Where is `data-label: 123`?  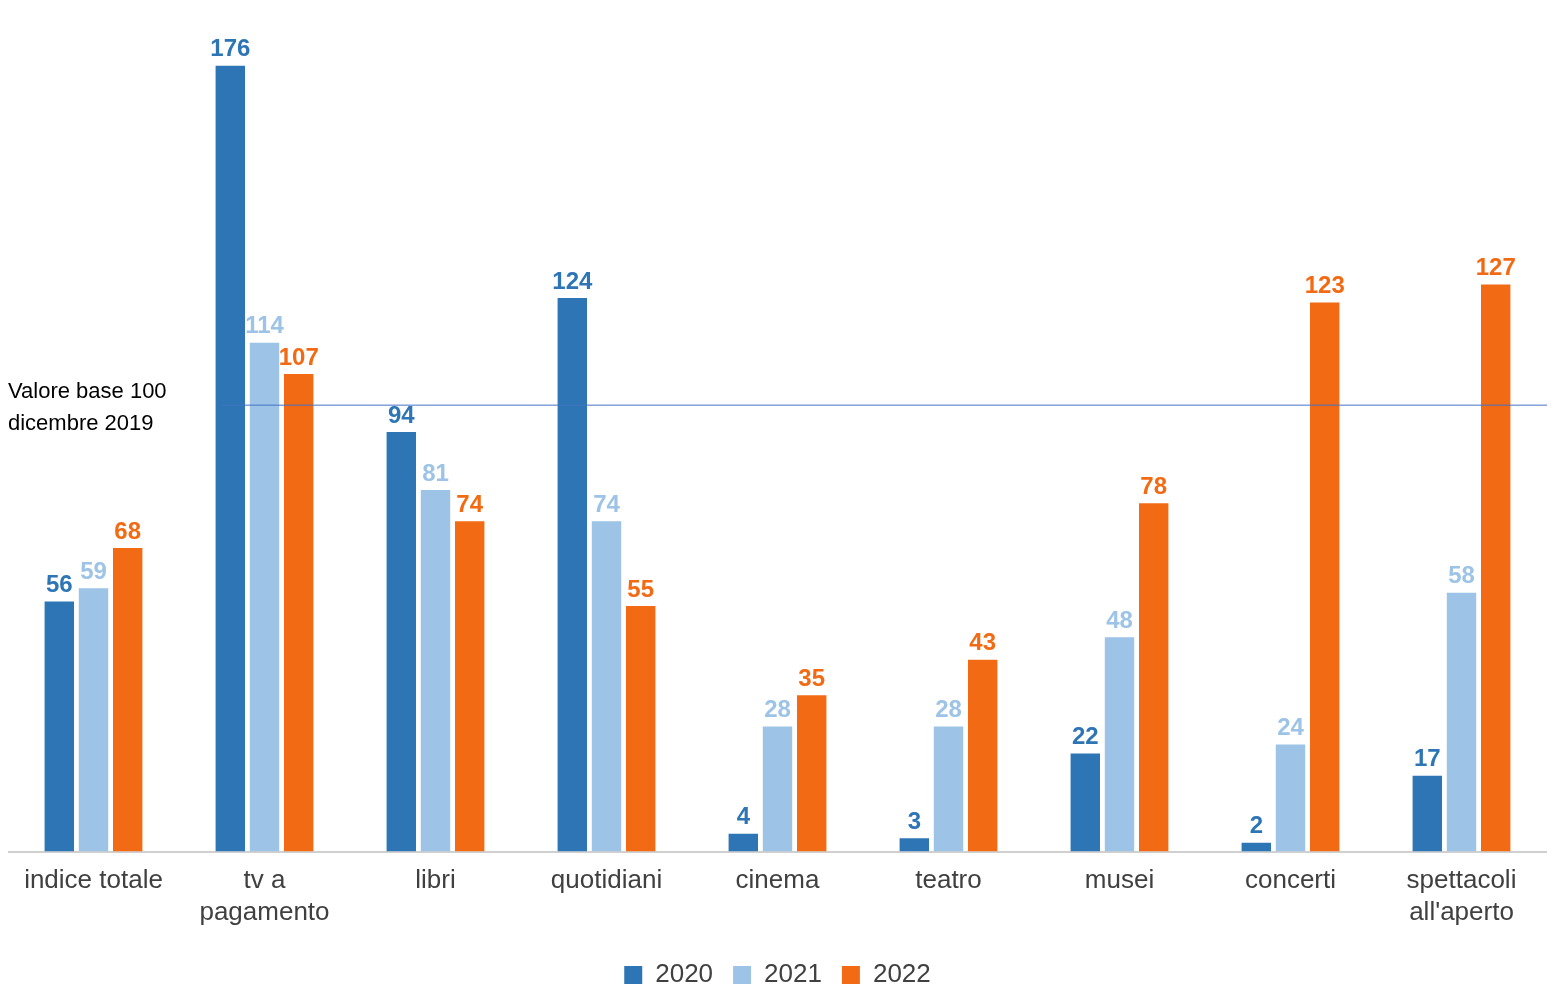 data-label: 123 is located at coordinates (1324, 285).